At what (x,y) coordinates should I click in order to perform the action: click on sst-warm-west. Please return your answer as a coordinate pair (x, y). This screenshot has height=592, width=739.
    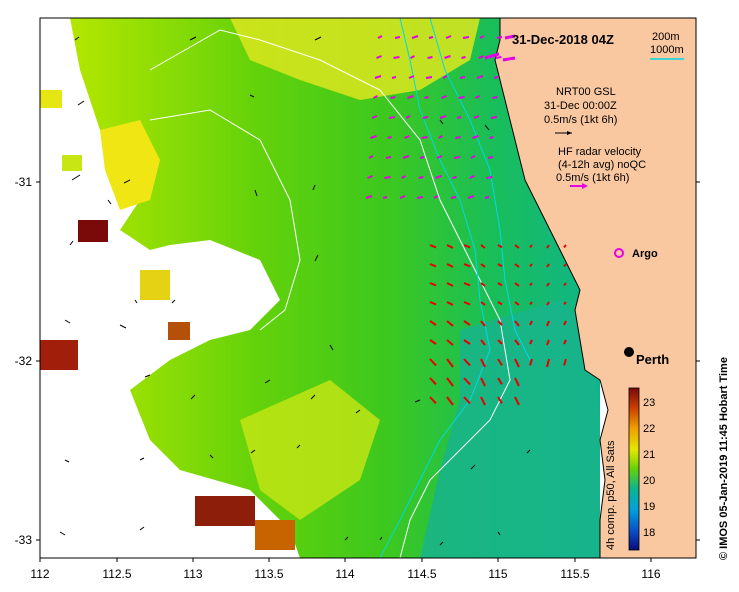
    Looking at the image, I should click on (130, 165).